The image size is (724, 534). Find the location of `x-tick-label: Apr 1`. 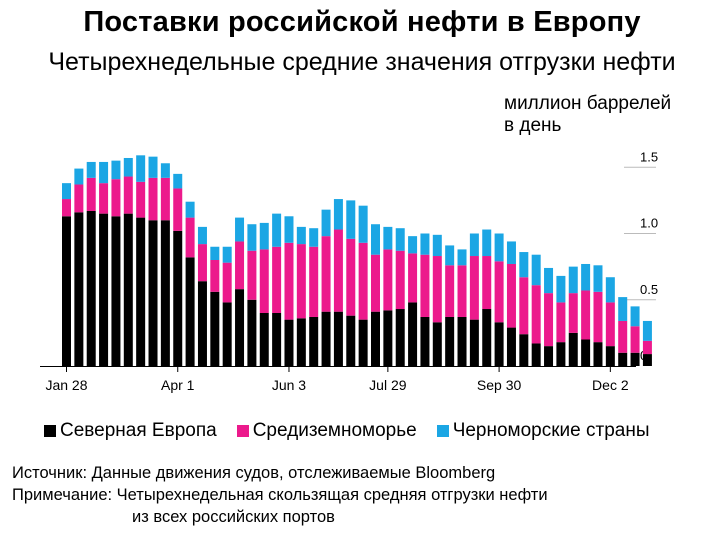

x-tick-label: Apr 1 is located at coordinates (178, 385).